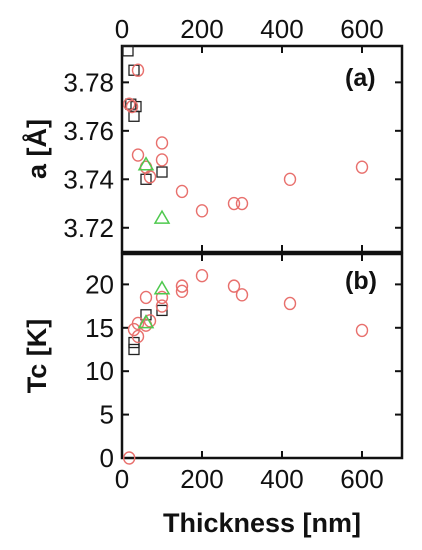 The height and width of the screenshot is (550, 422). Describe the element at coordinates (361, 281) in the screenshot. I see `panel-b-label: (b)` at that location.